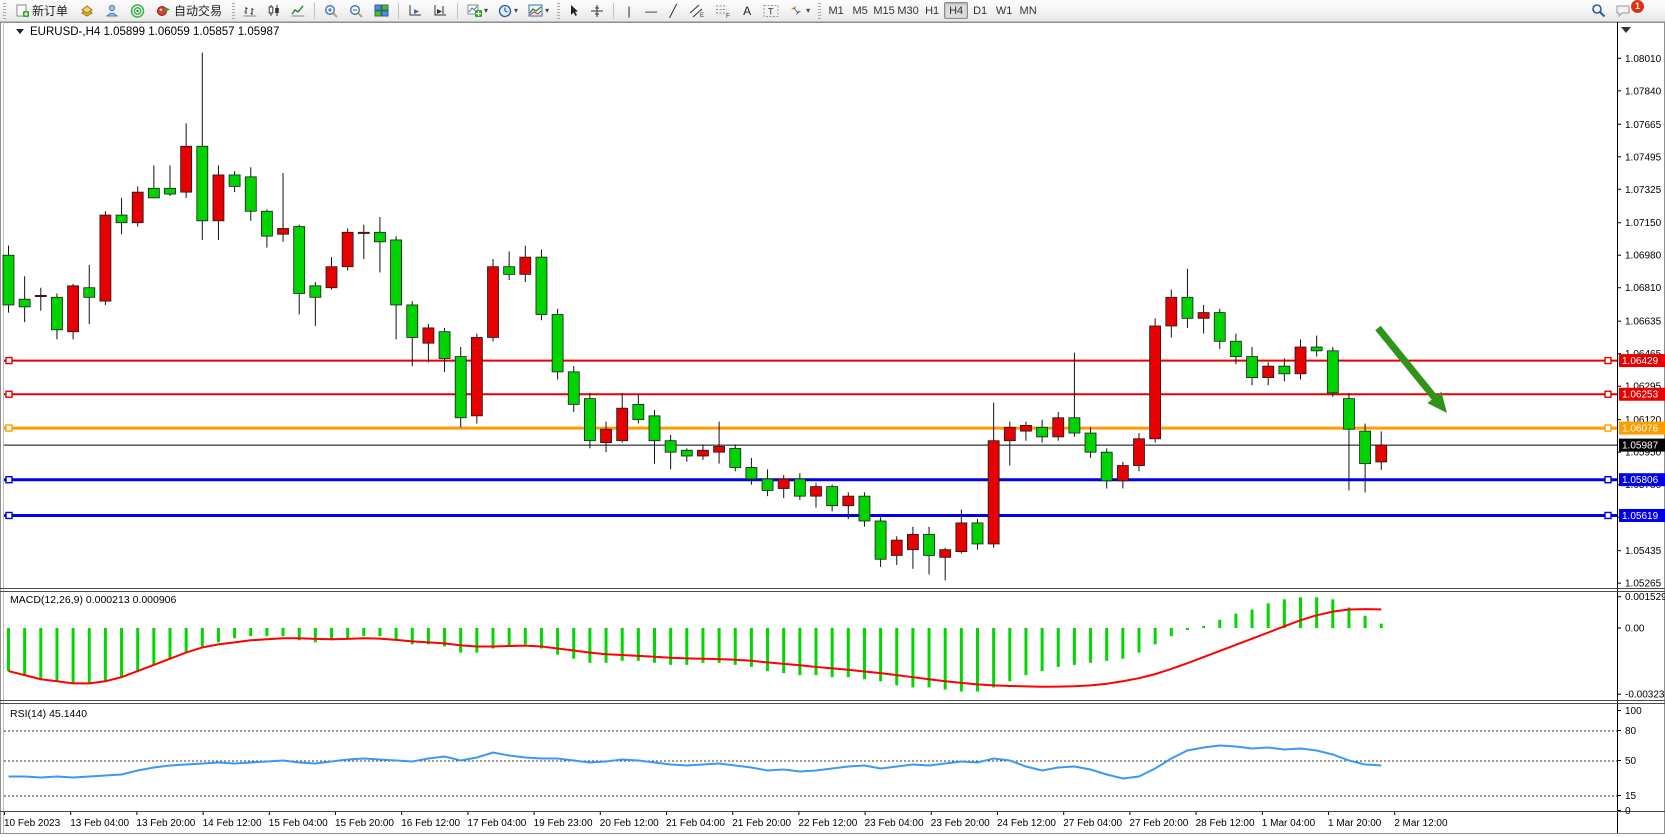 This screenshot has width=1665, height=837. Describe the element at coordinates (723, 11) in the screenshot. I see `fibonacci-button: F` at that location.